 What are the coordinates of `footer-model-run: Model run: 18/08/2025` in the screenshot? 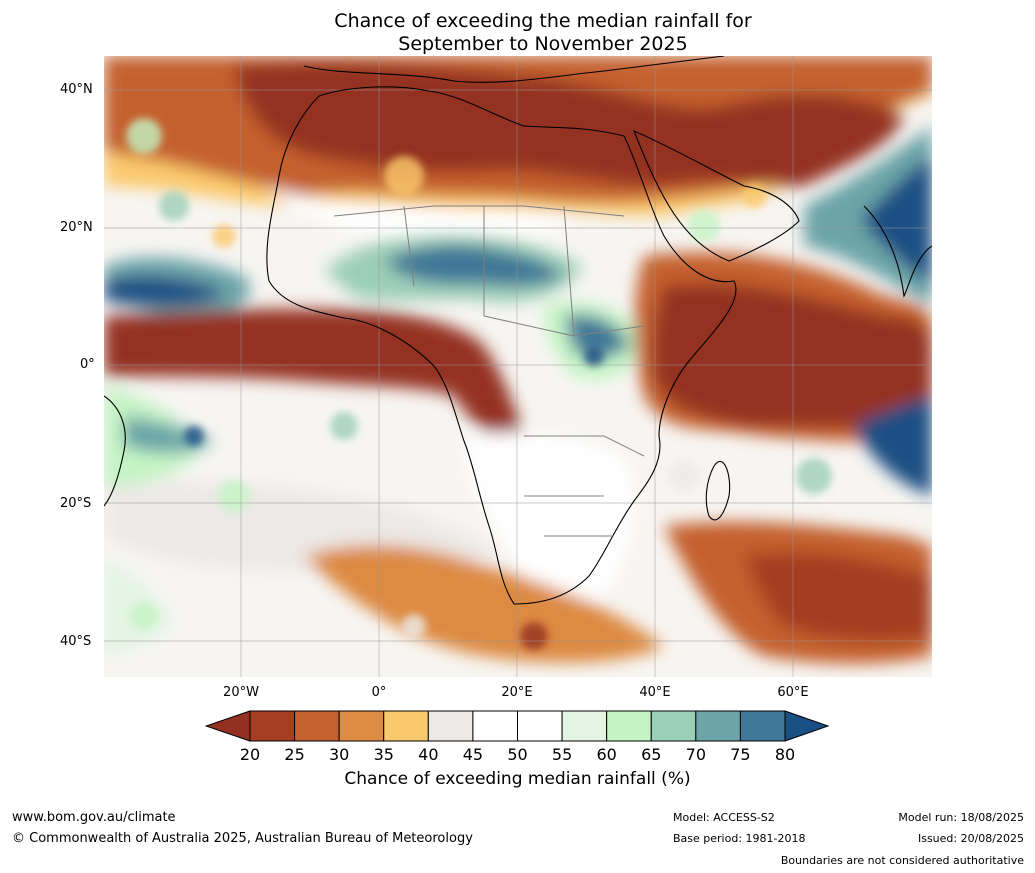 It's located at (961, 817).